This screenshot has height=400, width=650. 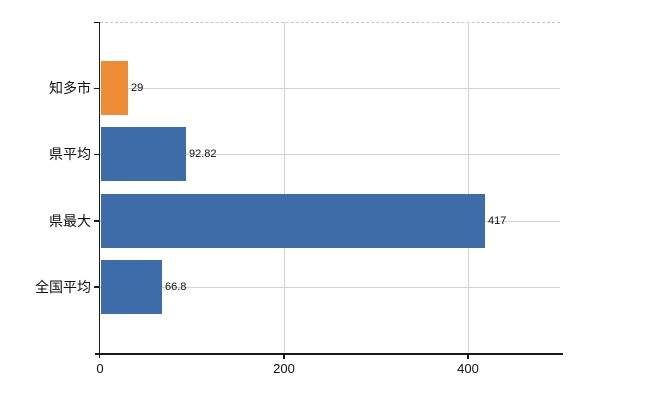 I want to click on bar-value-label: 66.8, so click(x=176, y=286).